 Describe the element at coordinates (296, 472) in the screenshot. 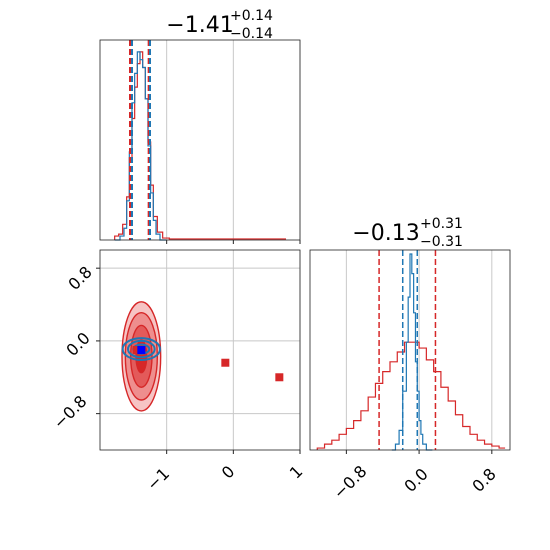

I see `x-tick-label: 1` at that location.